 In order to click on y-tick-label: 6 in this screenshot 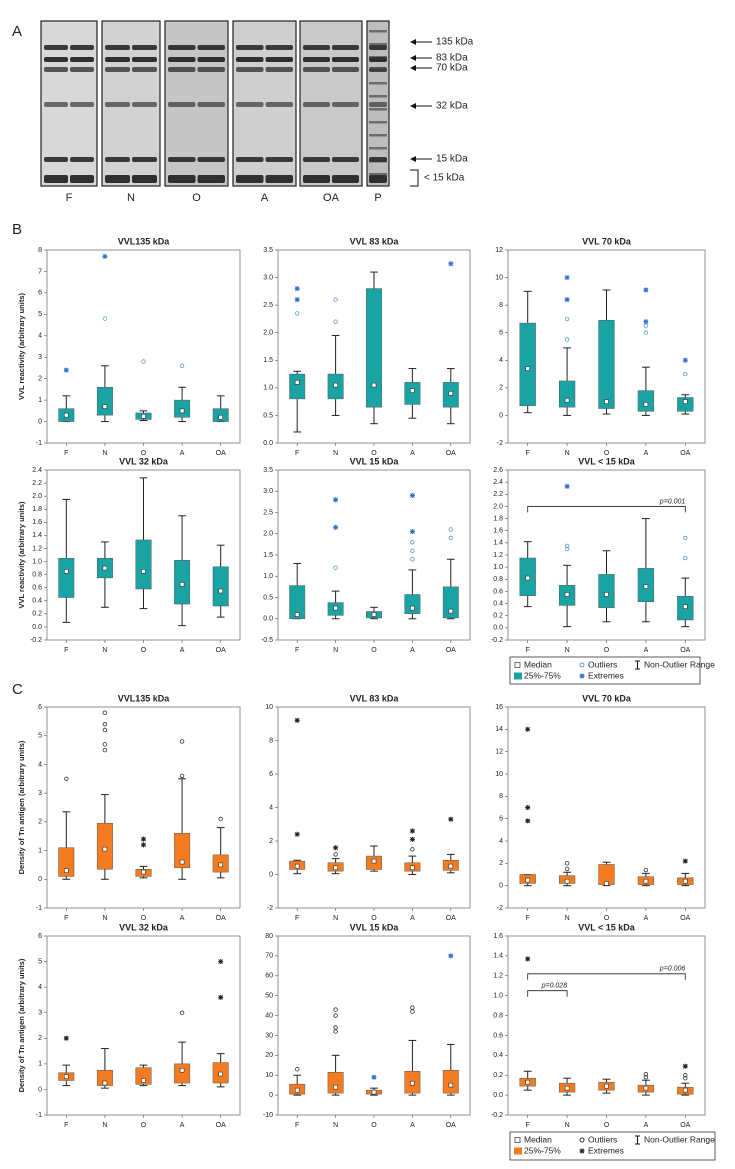, I will do `click(501, 333)`.